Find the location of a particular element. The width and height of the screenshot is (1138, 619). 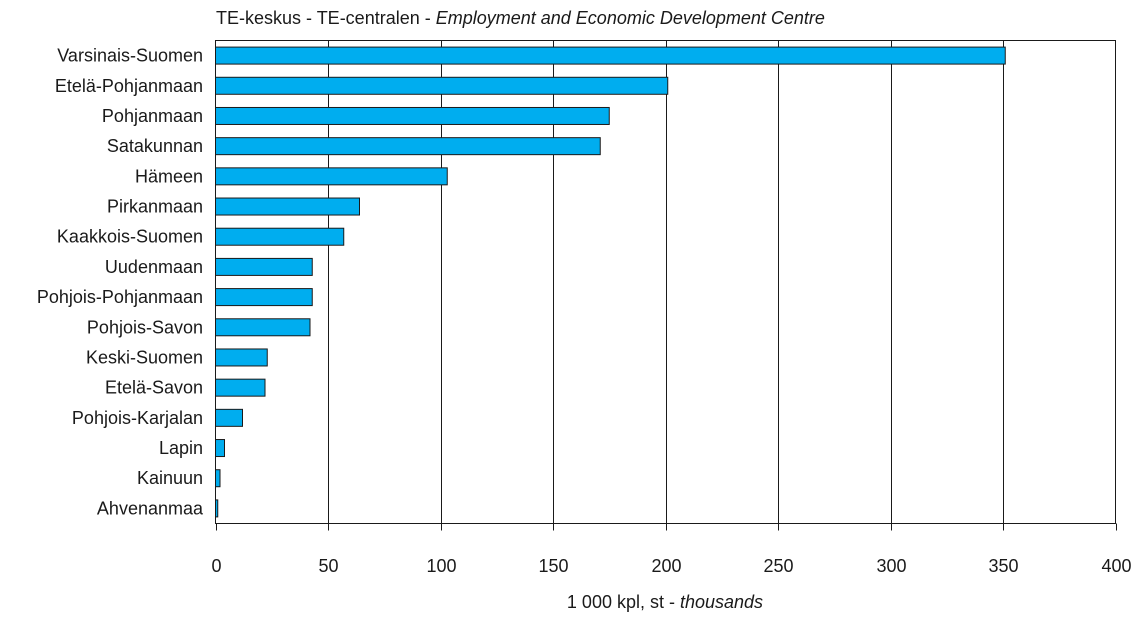

x-tick-label: 0 is located at coordinates (216, 566).